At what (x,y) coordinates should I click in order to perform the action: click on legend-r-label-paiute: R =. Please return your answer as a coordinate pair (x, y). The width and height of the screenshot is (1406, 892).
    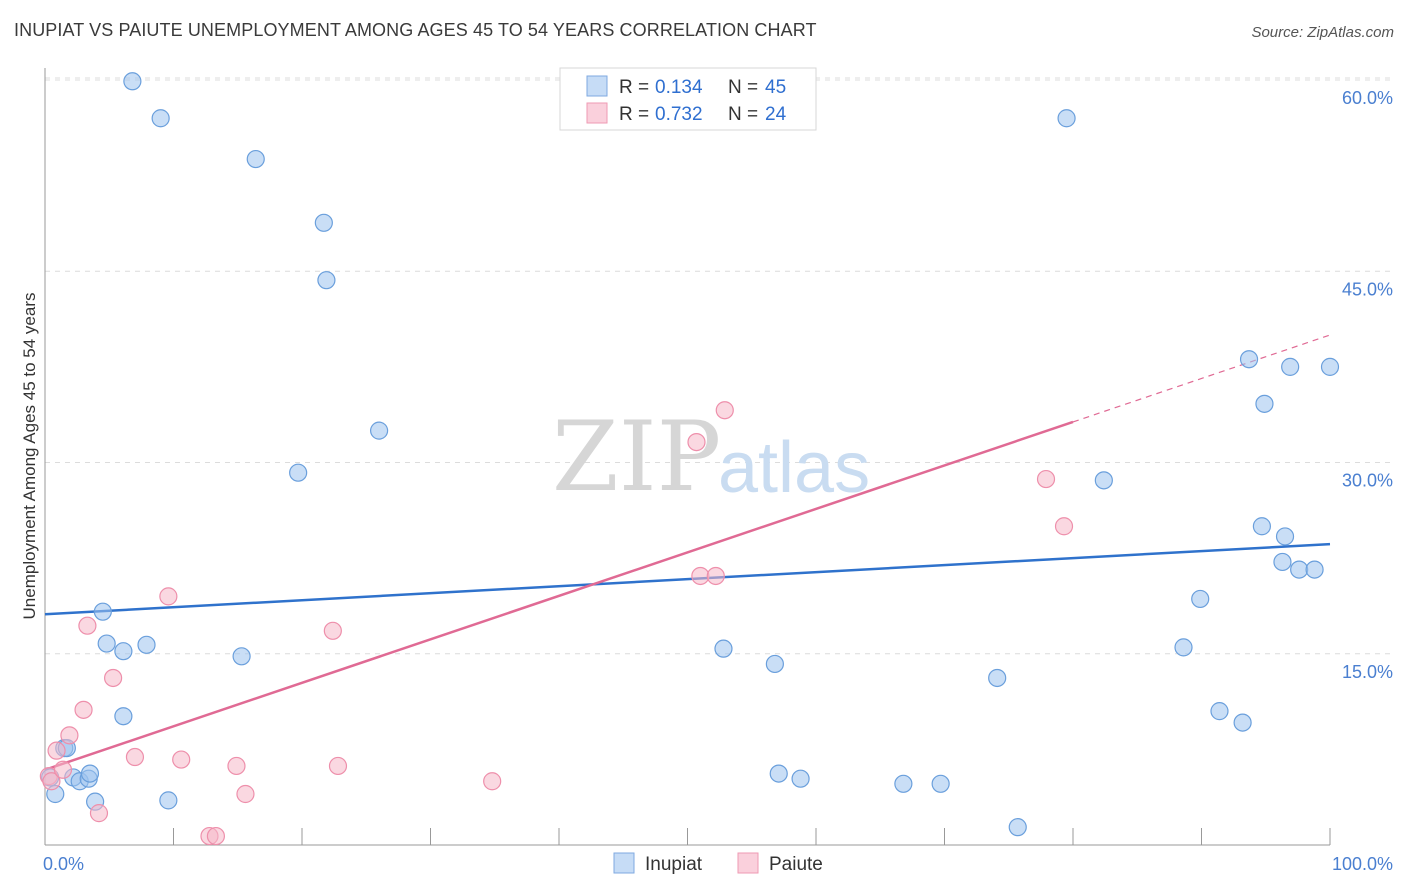
    Looking at the image, I should click on (634, 114).